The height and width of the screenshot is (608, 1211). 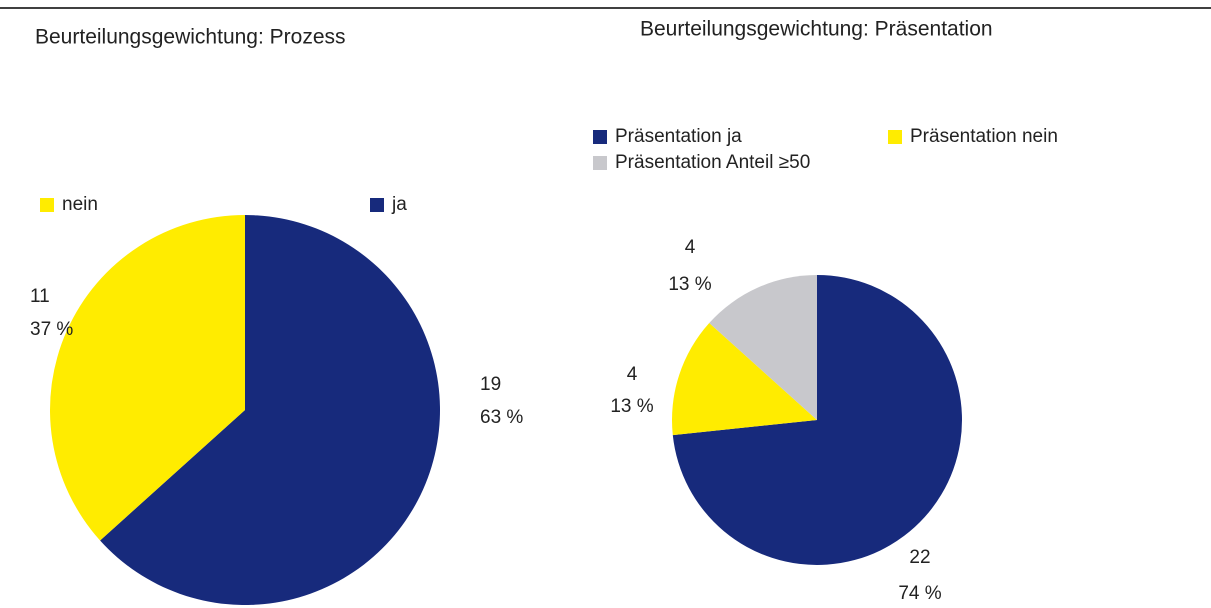 I want to click on percent-label: 74 %, so click(x=919, y=593).